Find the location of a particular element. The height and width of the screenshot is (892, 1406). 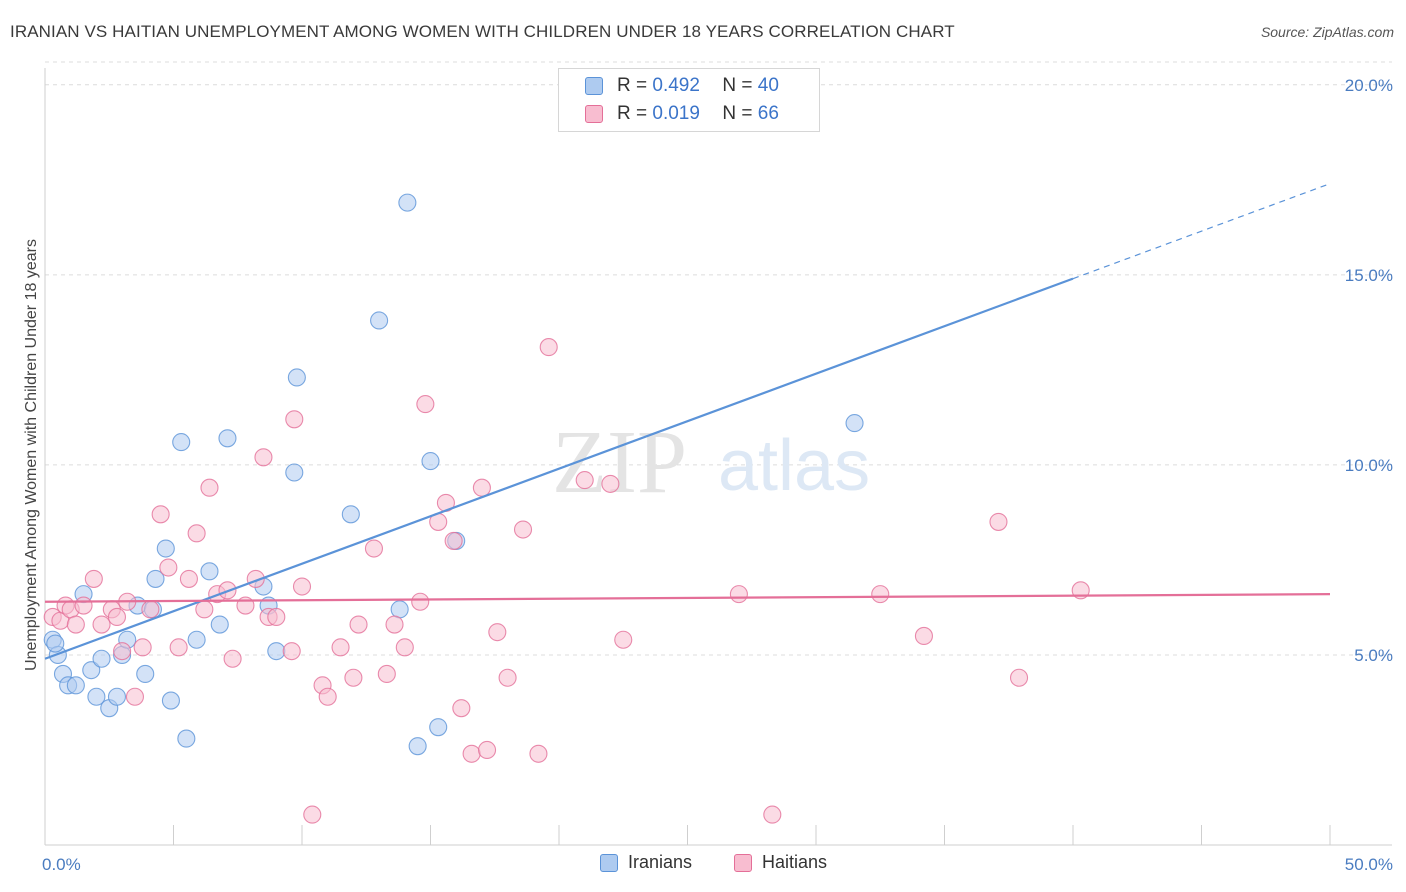

stats-row-haitians: R = 0.019 N = 66 is located at coordinates (682, 114).